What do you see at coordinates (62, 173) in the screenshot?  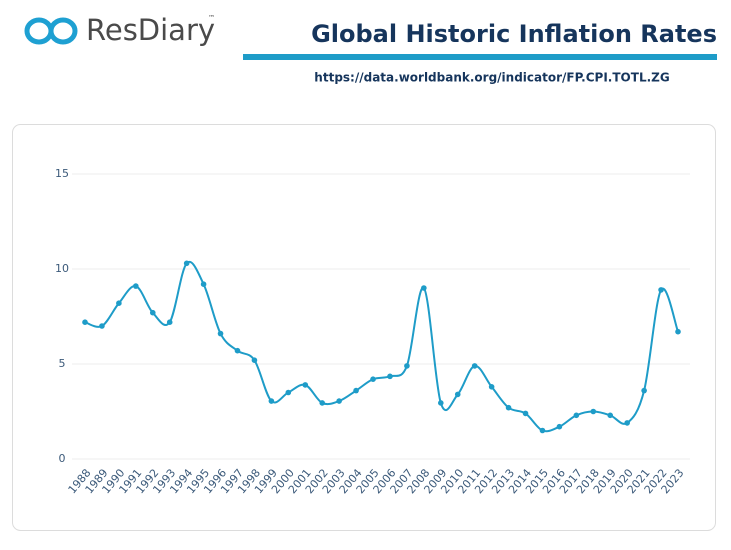 I see `y-tick-label: 15` at bounding box center [62, 173].